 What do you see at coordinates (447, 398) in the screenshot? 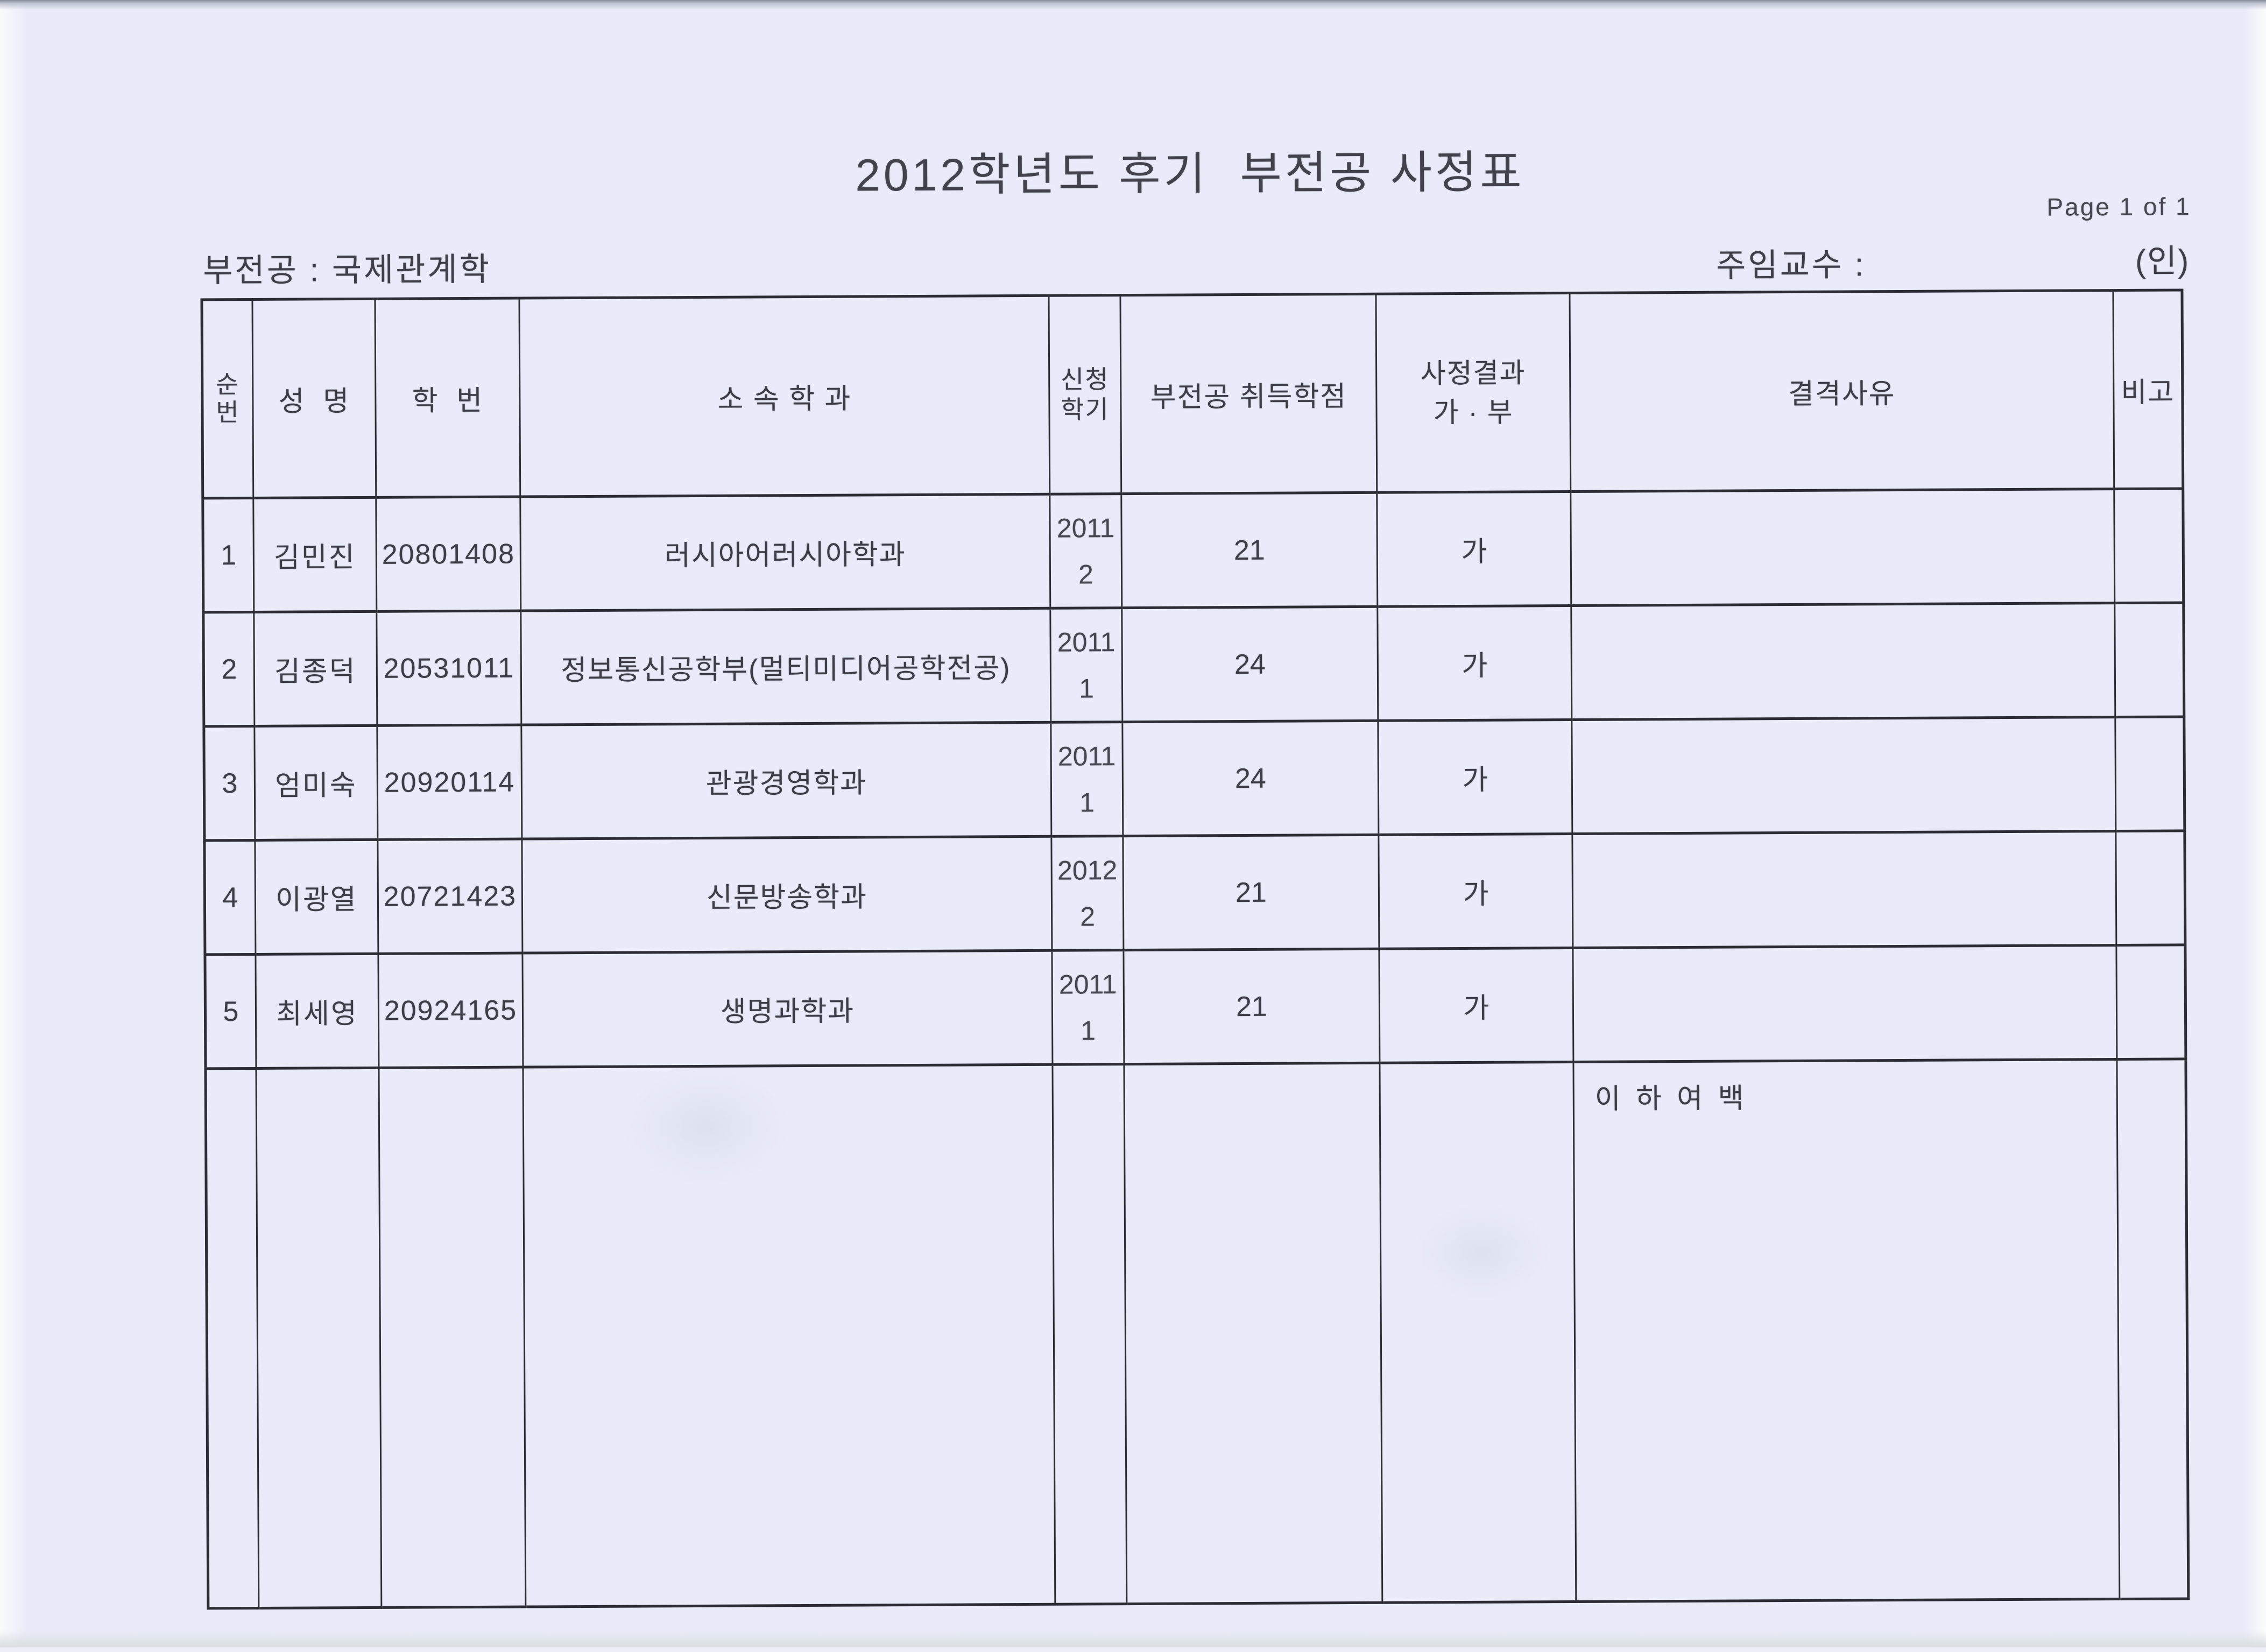
I see `col-header-student-id: 학 번` at bounding box center [447, 398].